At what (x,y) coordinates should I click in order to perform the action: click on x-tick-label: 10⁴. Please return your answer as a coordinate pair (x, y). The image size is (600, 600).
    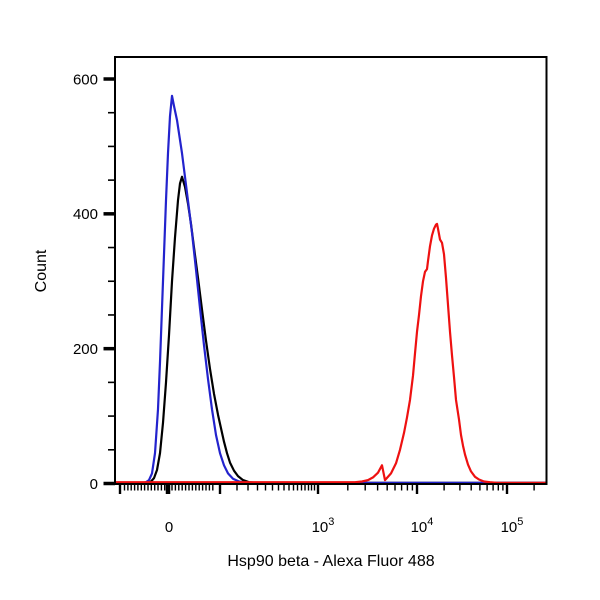
    Looking at the image, I should click on (422, 526).